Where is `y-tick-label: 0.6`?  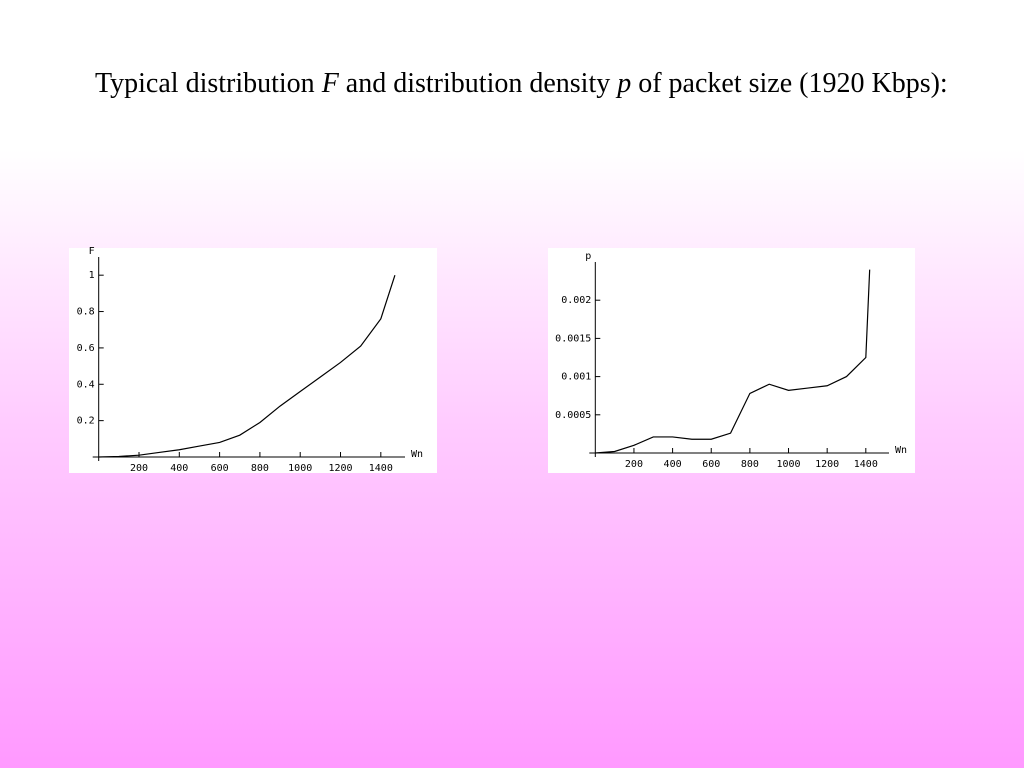
y-tick-label: 0.6 is located at coordinates (86, 348).